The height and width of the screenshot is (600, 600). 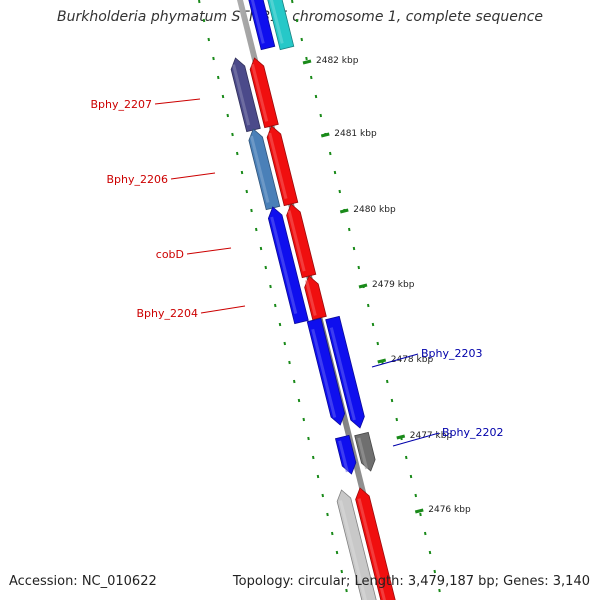 What do you see at coordinates (284, 265) in the screenshot?
I see `gene-arrow-cobd-bphy-2204-highlight` at bounding box center [284, 265].